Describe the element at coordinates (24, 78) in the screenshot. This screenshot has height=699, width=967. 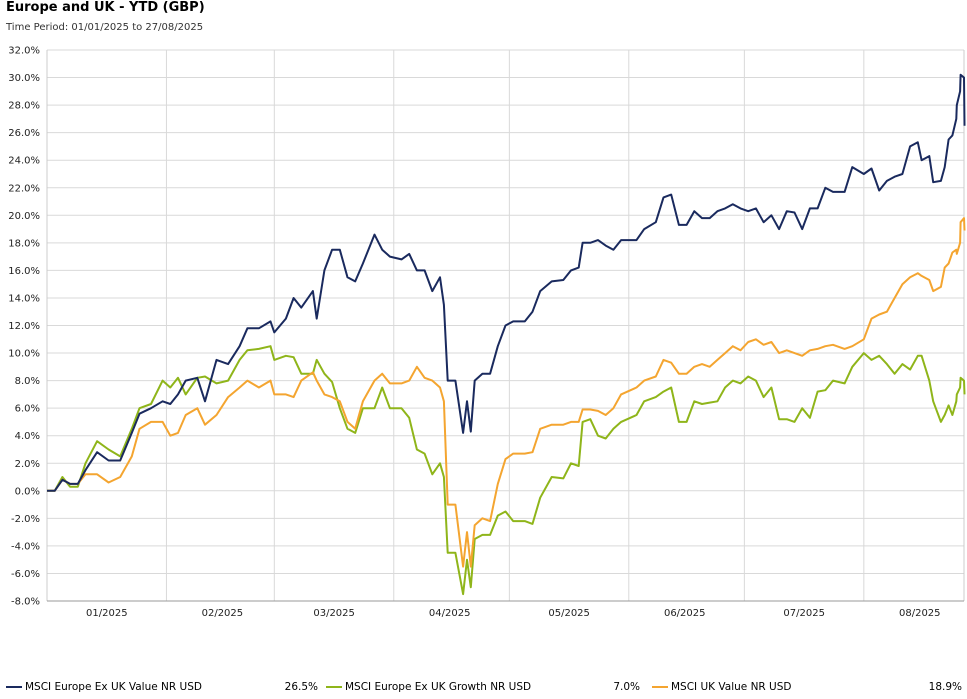
I see `y-tick-label: 30.0%` at that location.